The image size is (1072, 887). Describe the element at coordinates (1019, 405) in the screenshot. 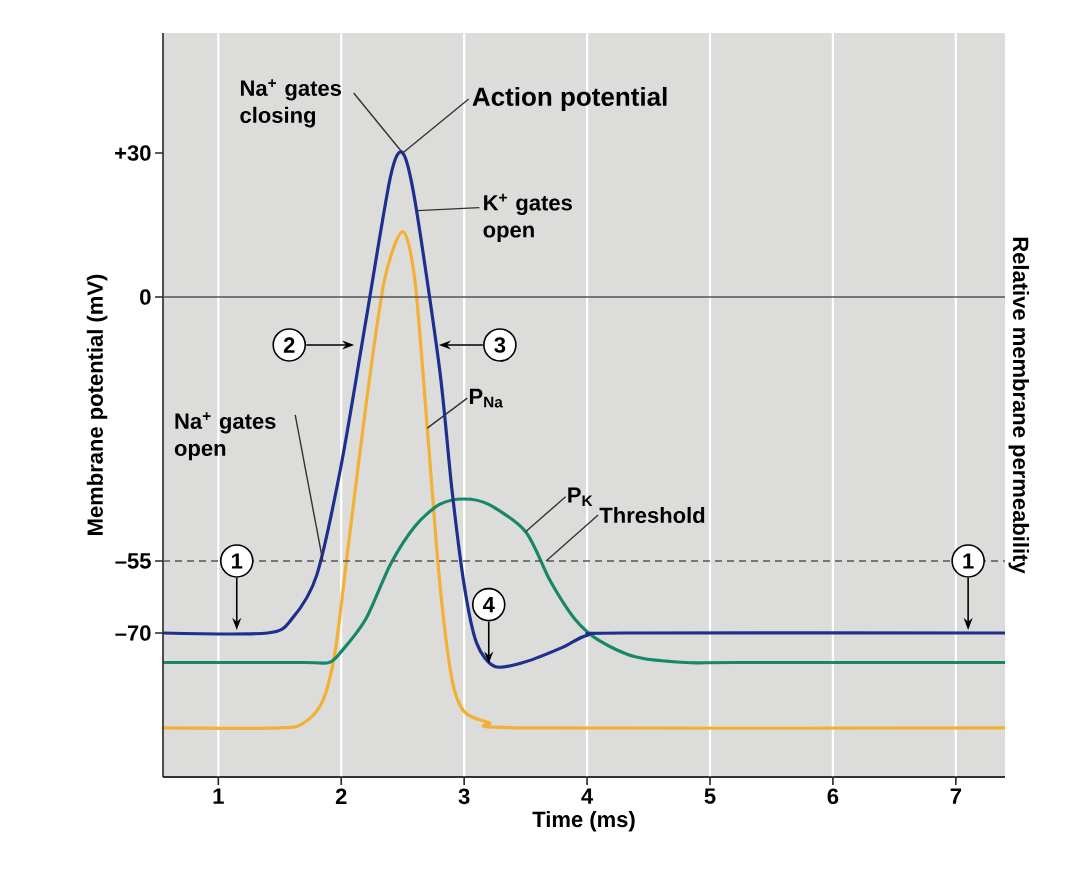

I see `y-axis-title: Relative membrane permeability` at that location.